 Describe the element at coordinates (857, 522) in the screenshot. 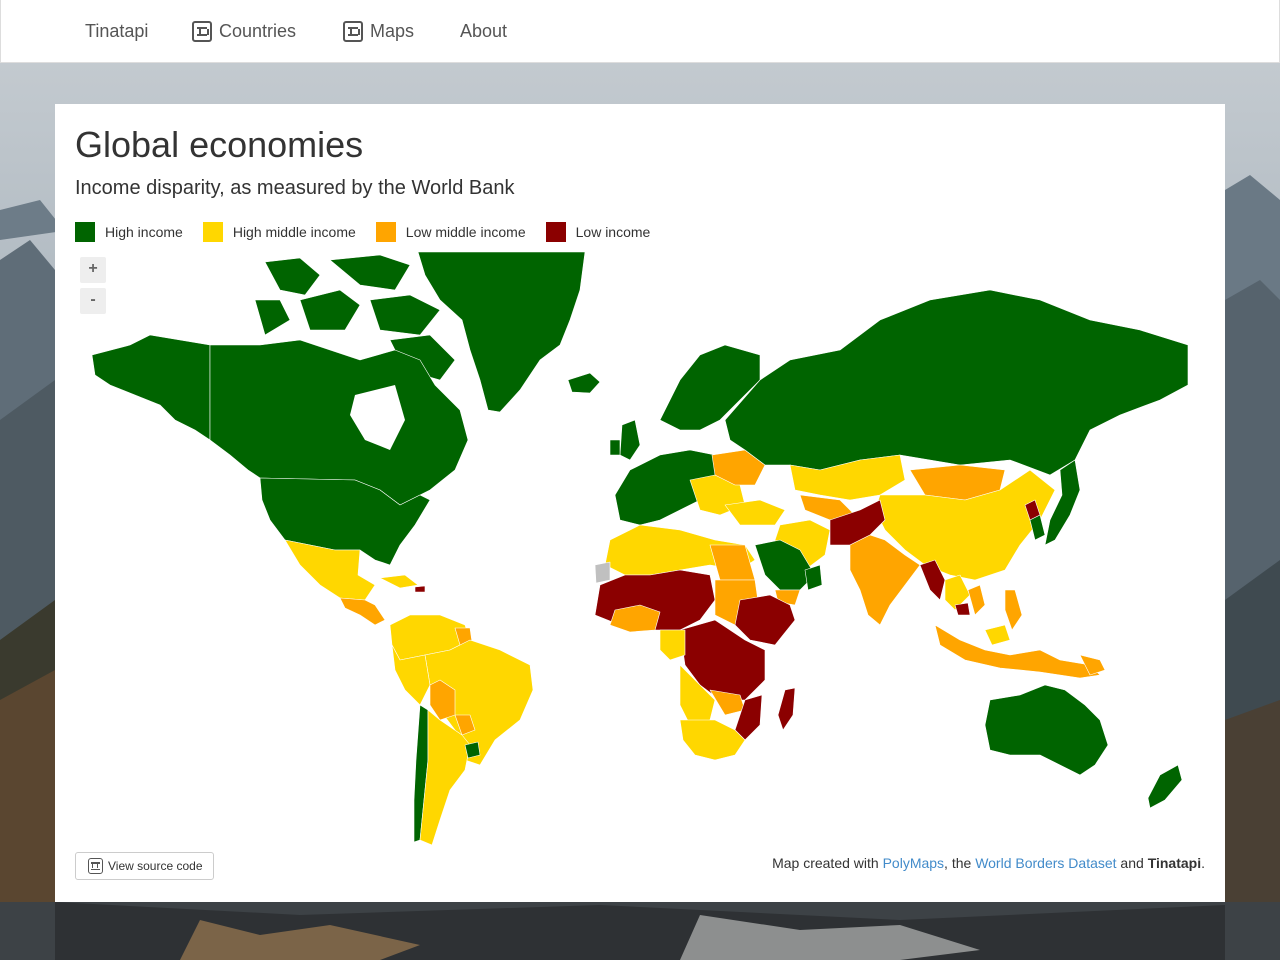

I see `country-afghanistan` at that location.